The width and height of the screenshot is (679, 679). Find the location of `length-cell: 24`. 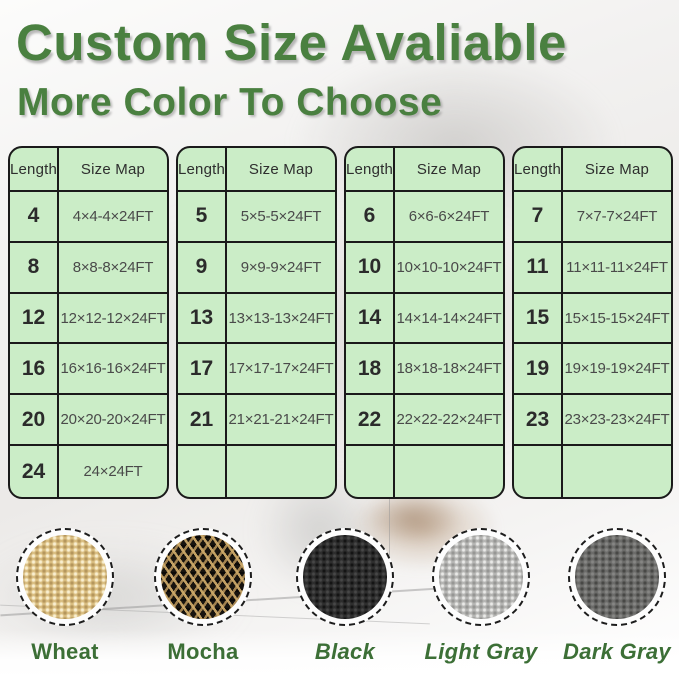

length-cell: 24 is located at coordinates (34, 471).